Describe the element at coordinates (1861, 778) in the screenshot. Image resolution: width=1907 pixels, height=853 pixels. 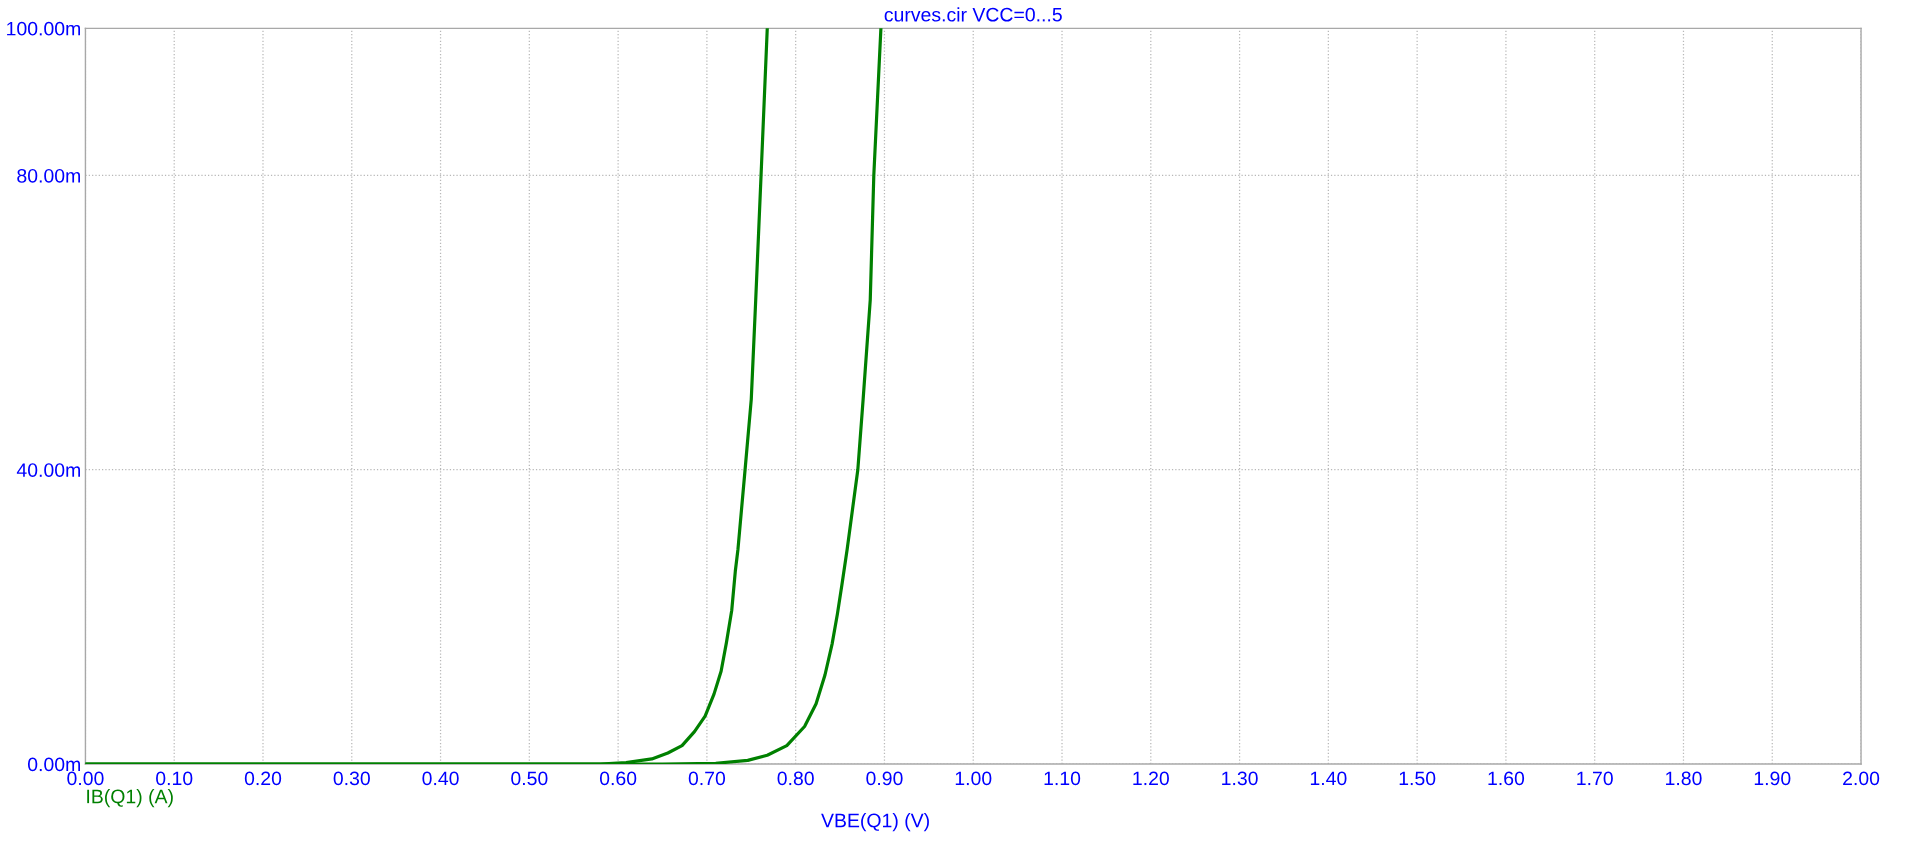
I see `x-tick-label: 2.00` at that location.